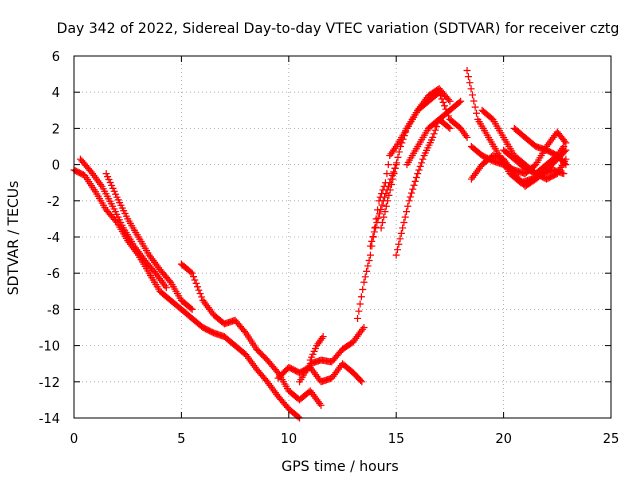 Image resolution: width=640 pixels, height=480 pixels. What do you see at coordinates (53, 238) in the screenshot?
I see `y-tick-label: -4` at bounding box center [53, 238].